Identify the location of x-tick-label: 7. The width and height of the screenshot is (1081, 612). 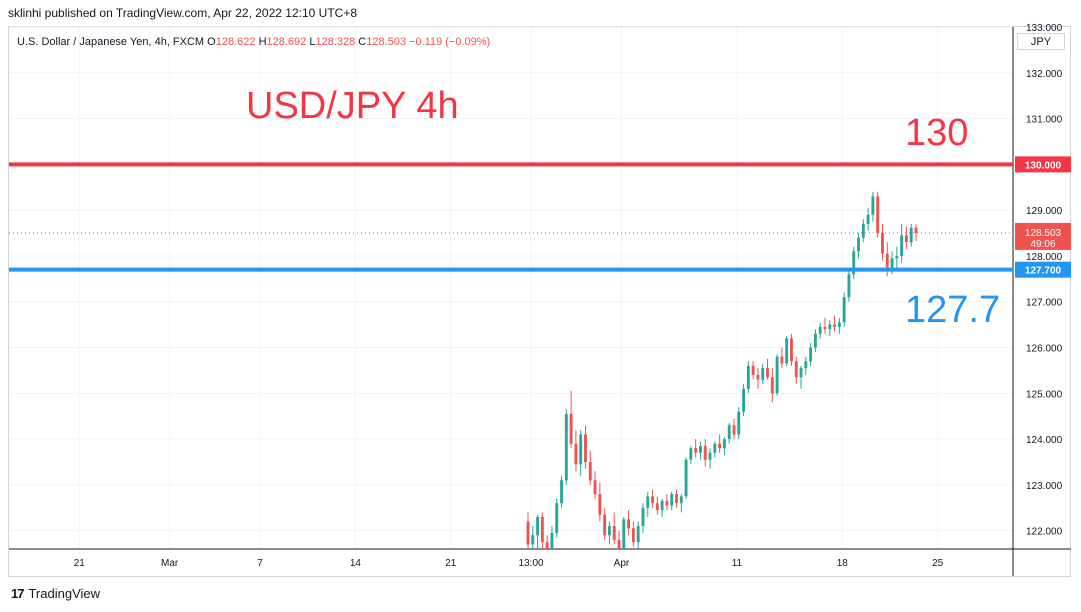
(260, 563).